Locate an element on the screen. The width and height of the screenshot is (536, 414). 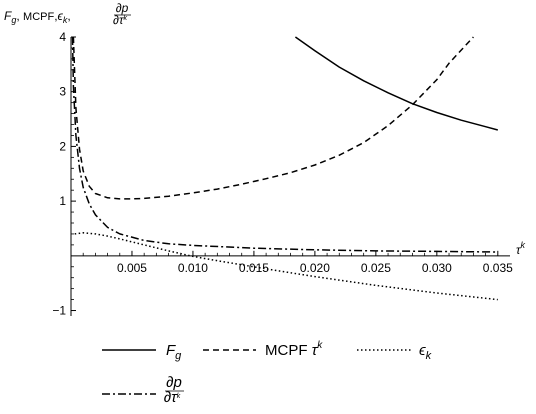
legend-label-eps: ϵk is located at coordinates (425, 352).